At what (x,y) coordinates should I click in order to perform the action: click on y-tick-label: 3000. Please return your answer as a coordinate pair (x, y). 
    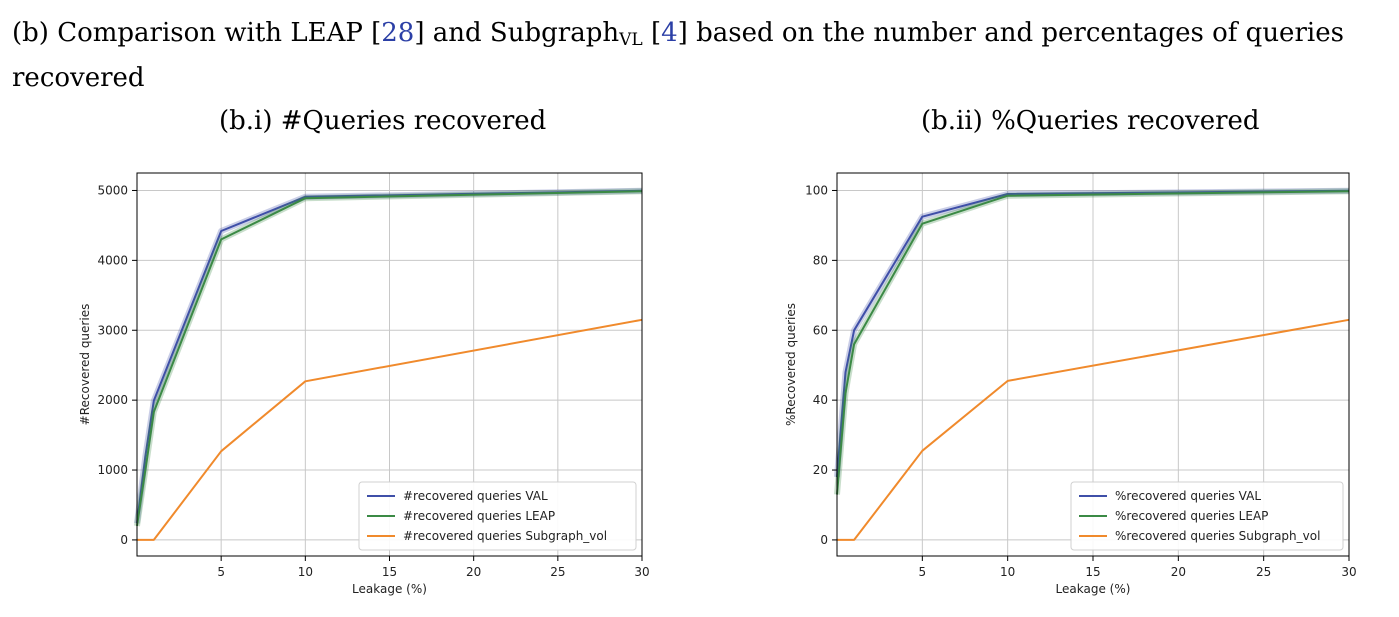
    Looking at the image, I should click on (112, 330).